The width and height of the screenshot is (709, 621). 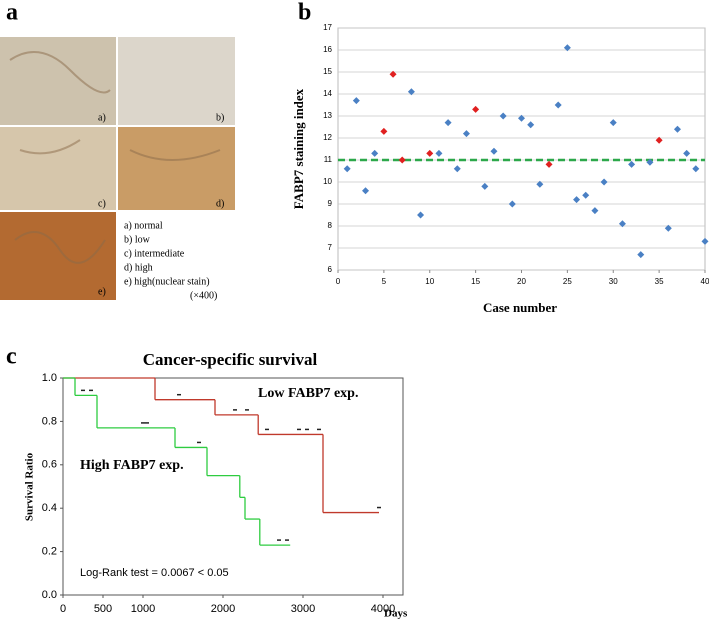 I want to click on panel-label: c, so click(x=11, y=357).